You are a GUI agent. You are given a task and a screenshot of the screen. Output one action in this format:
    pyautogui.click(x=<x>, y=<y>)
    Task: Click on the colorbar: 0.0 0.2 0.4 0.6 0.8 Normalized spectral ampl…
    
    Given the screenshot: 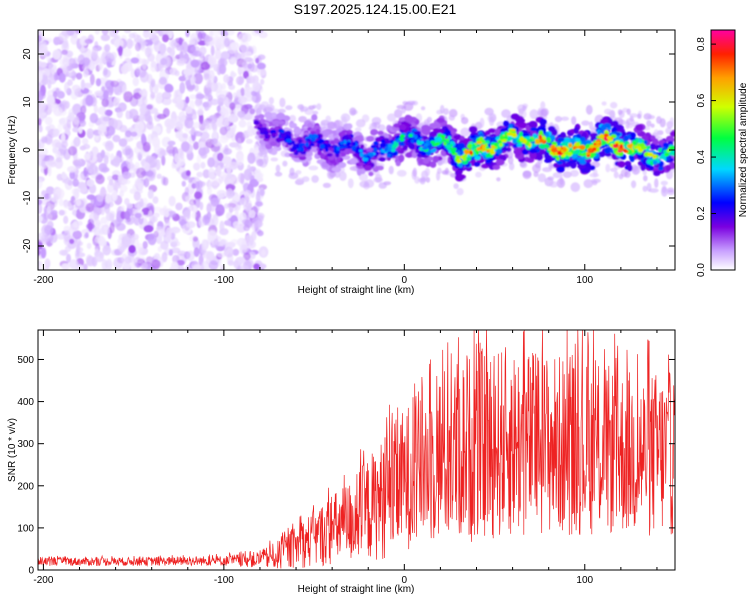 What is the action you would take?
    pyautogui.click(x=722, y=153)
    